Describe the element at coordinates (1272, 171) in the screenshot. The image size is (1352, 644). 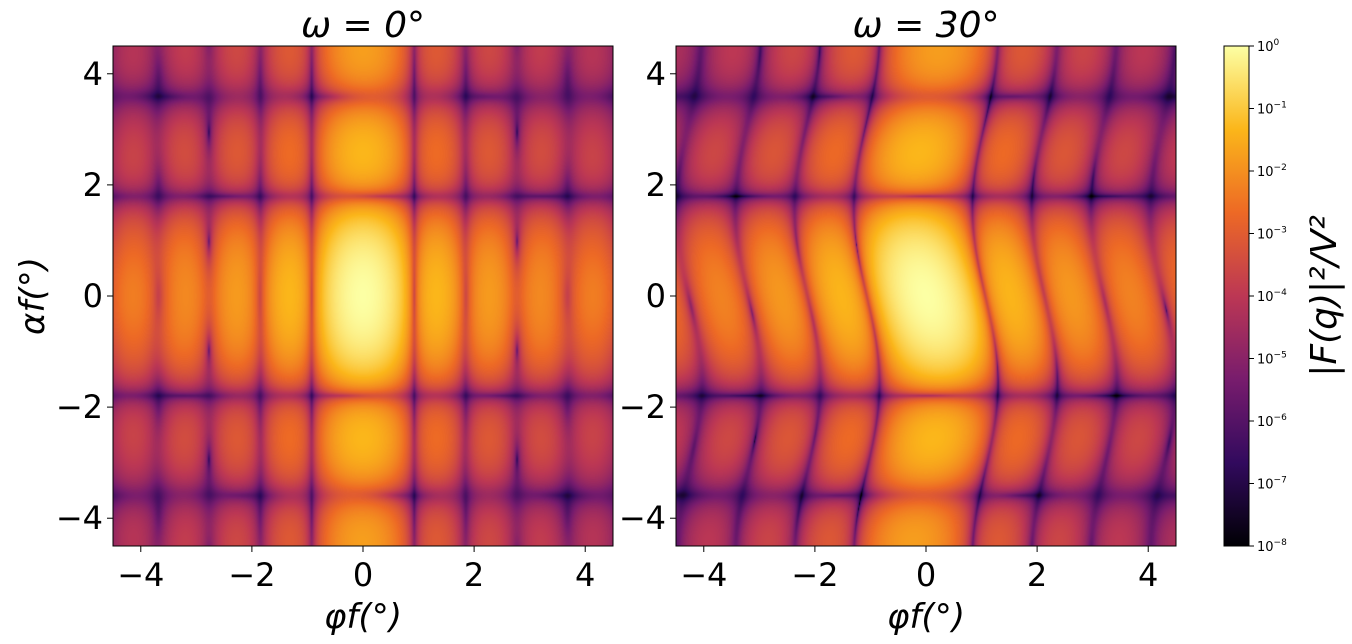
I see `colorbar-tick-label: 10⁻²` at that location.